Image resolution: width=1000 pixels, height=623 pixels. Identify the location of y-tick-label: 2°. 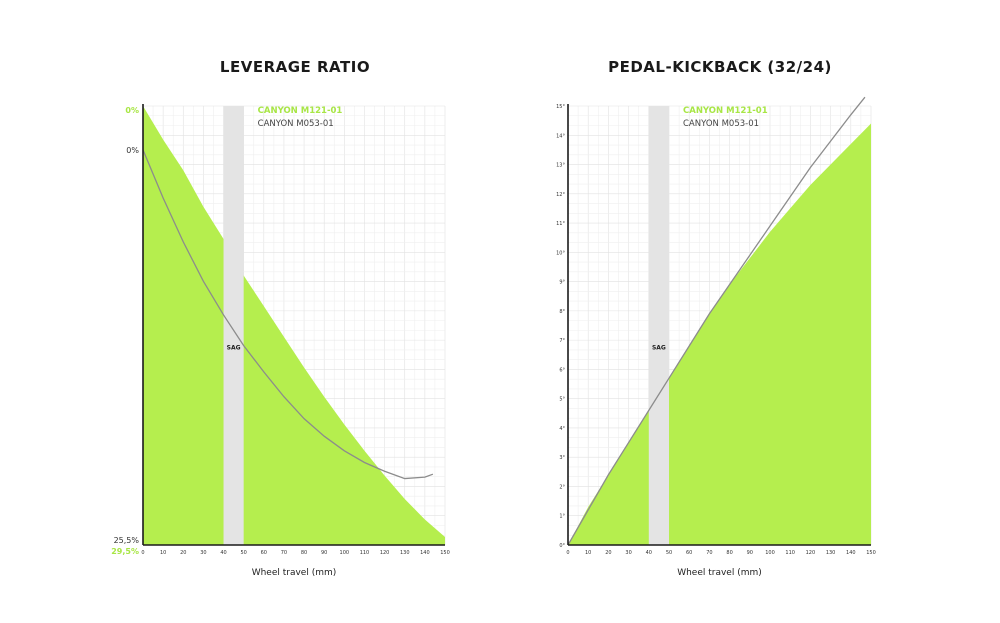
(562, 487).